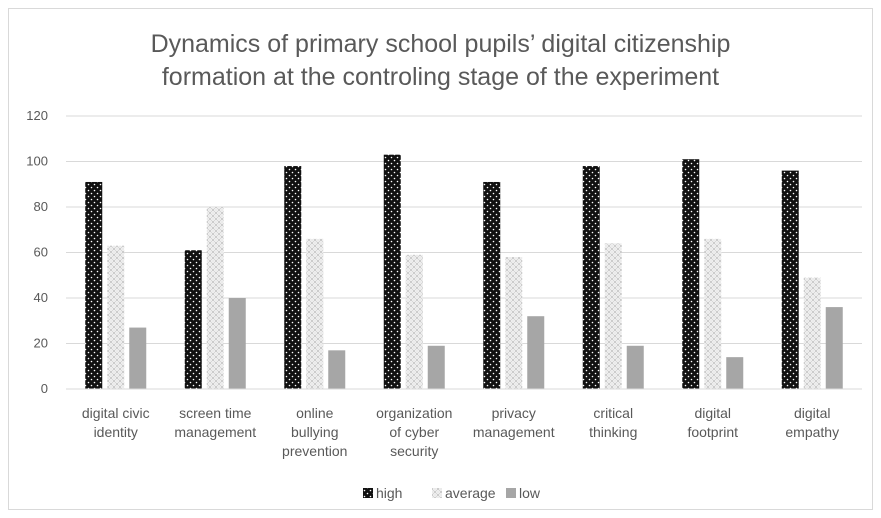 The height and width of the screenshot is (518, 881). Describe the element at coordinates (470, 493) in the screenshot. I see `legend-label-average: average` at that location.